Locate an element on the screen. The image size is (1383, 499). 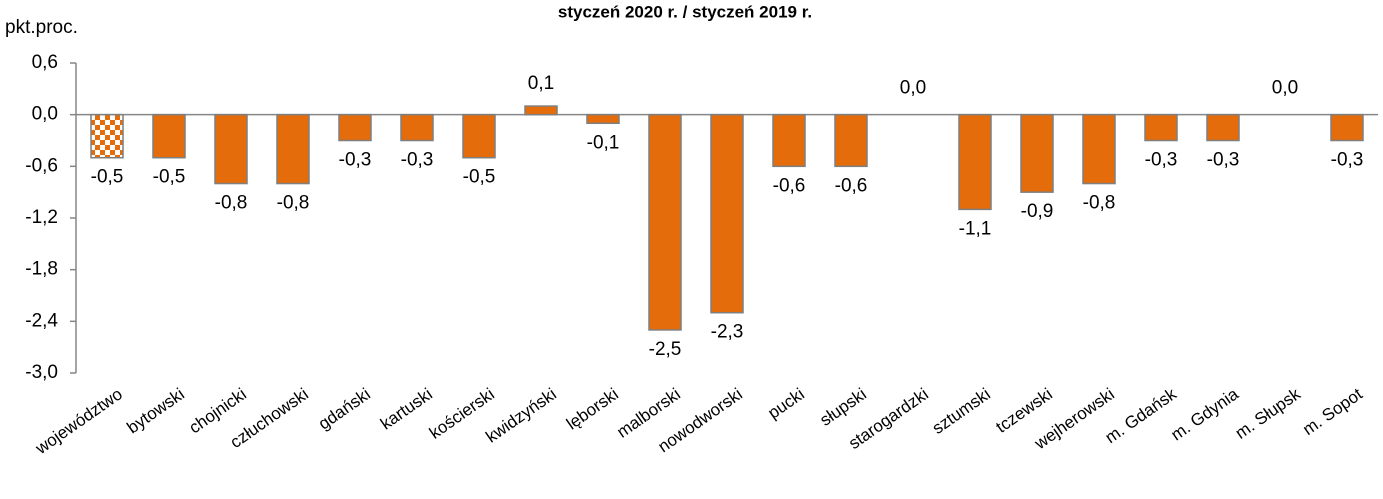
y-tick-label: -0,6 is located at coordinates (41, 165).